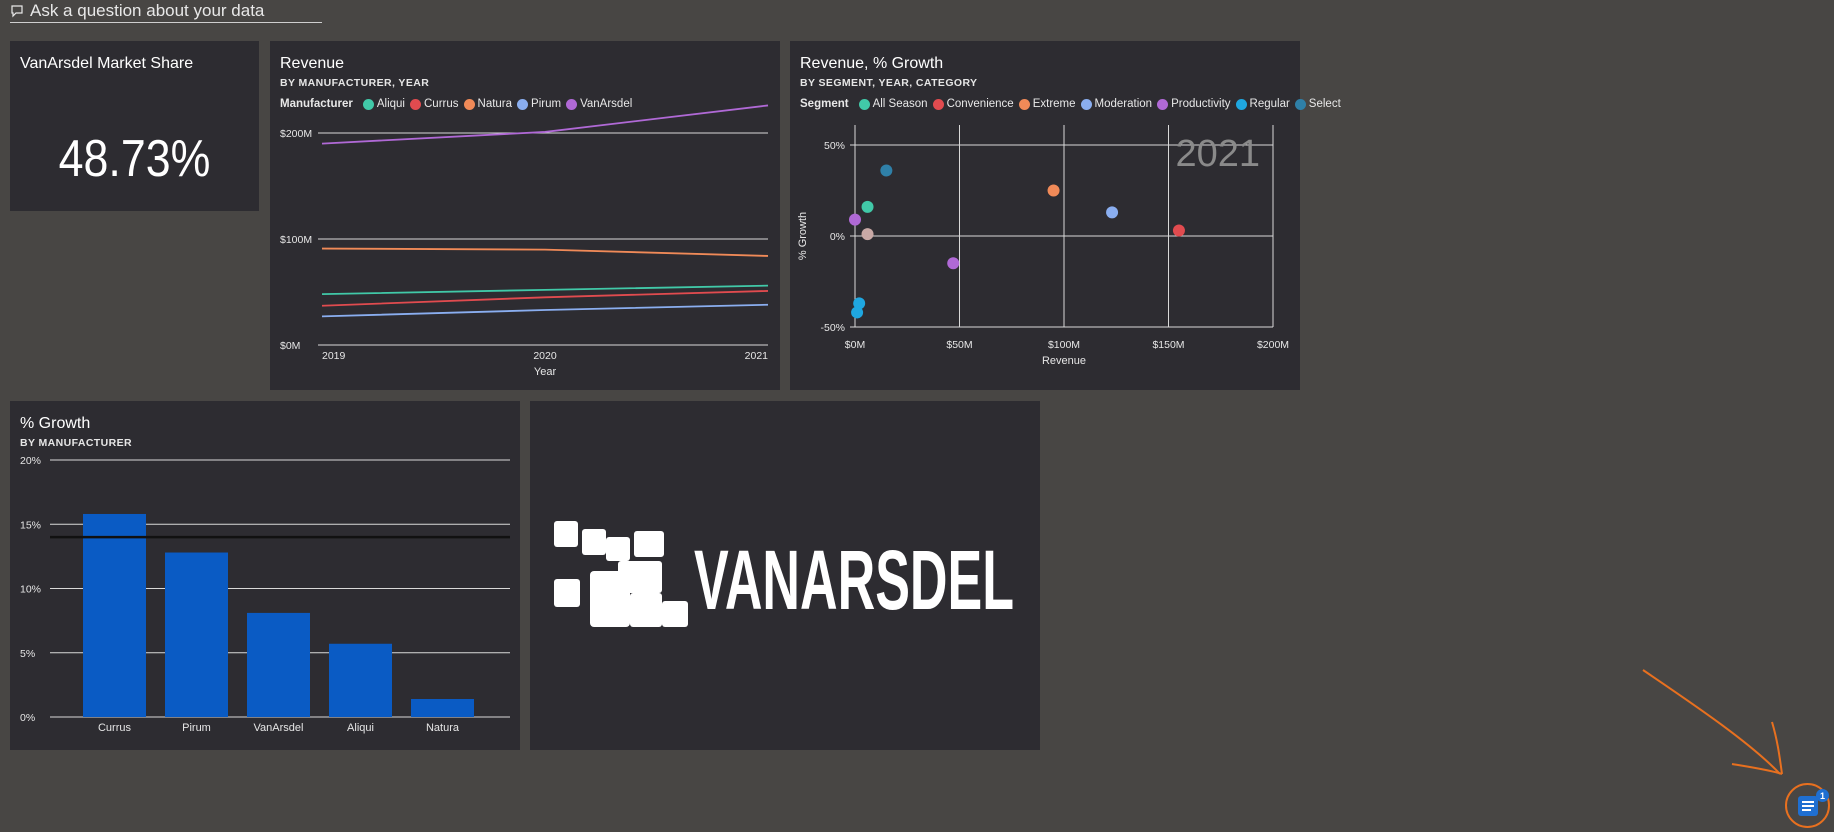 The height and width of the screenshot is (832, 1834). Describe the element at coordinates (114, 615) in the screenshot. I see `bar-currus` at that location.